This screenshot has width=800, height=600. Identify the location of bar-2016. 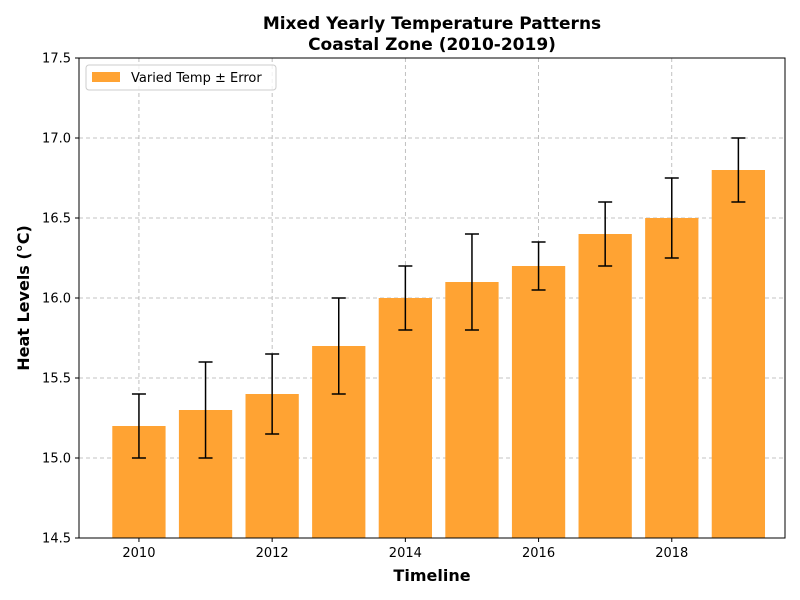
(538, 402).